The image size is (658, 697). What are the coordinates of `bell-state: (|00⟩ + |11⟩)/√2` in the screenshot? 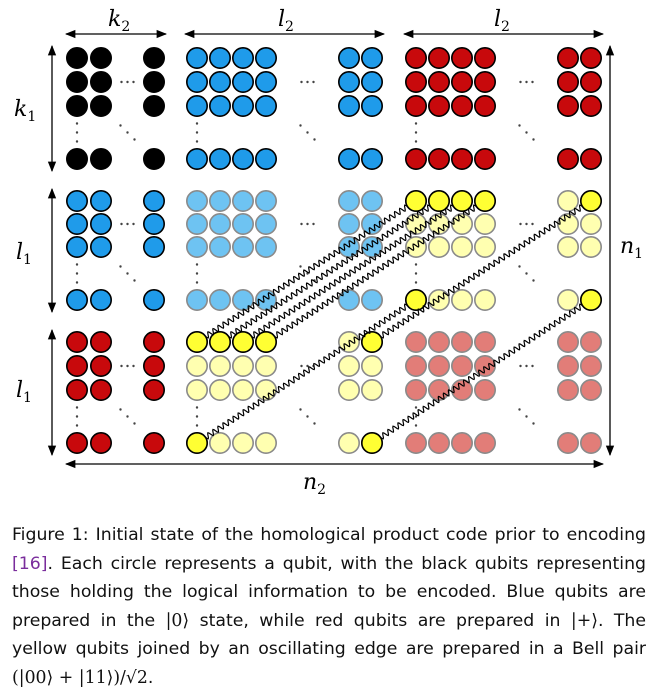 It's located at (80, 677).